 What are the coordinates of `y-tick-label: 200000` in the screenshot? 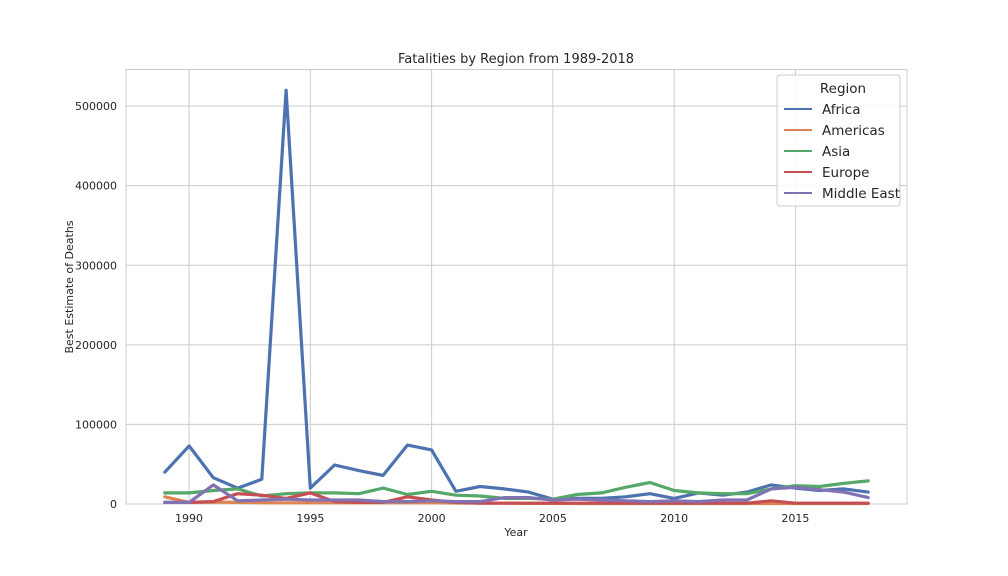 It's located at (96, 345).